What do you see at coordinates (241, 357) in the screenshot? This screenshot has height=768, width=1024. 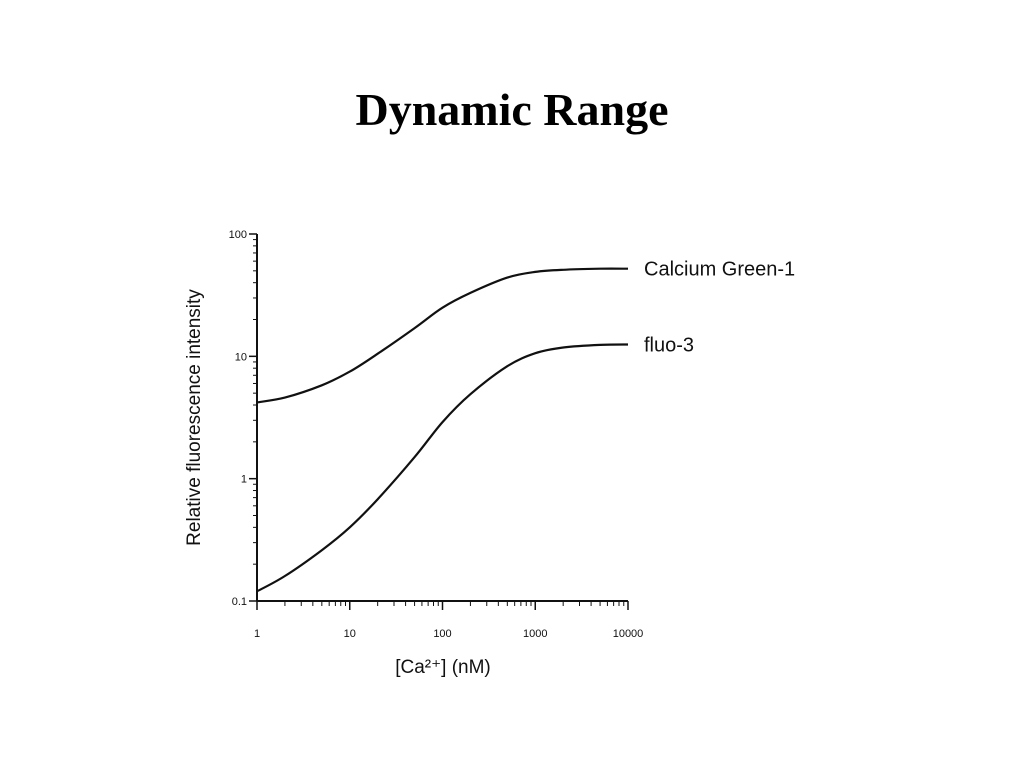 I see `y-tick-label: 10` at bounding box center [241, 357].